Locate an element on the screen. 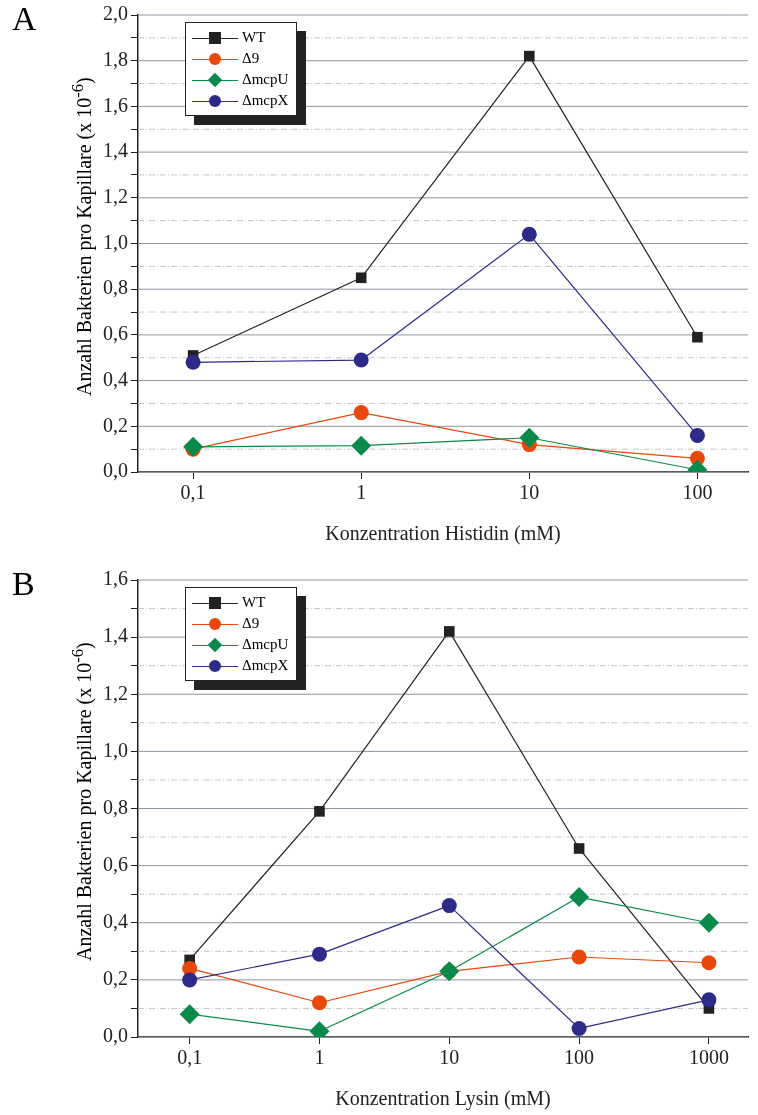 Image resolution: width=758 pixels, height=1115 pixels. x-axis-title: Konzentration Lysin (mM) is located at coordinates (443, 1099).